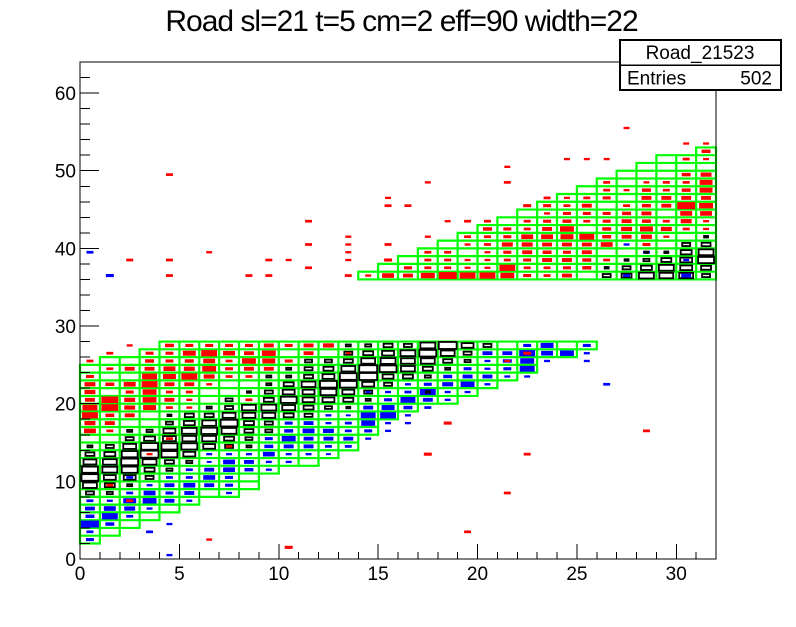 The image size is (796, 627). I want to click on svg-text: Entries, so click(656, 79).